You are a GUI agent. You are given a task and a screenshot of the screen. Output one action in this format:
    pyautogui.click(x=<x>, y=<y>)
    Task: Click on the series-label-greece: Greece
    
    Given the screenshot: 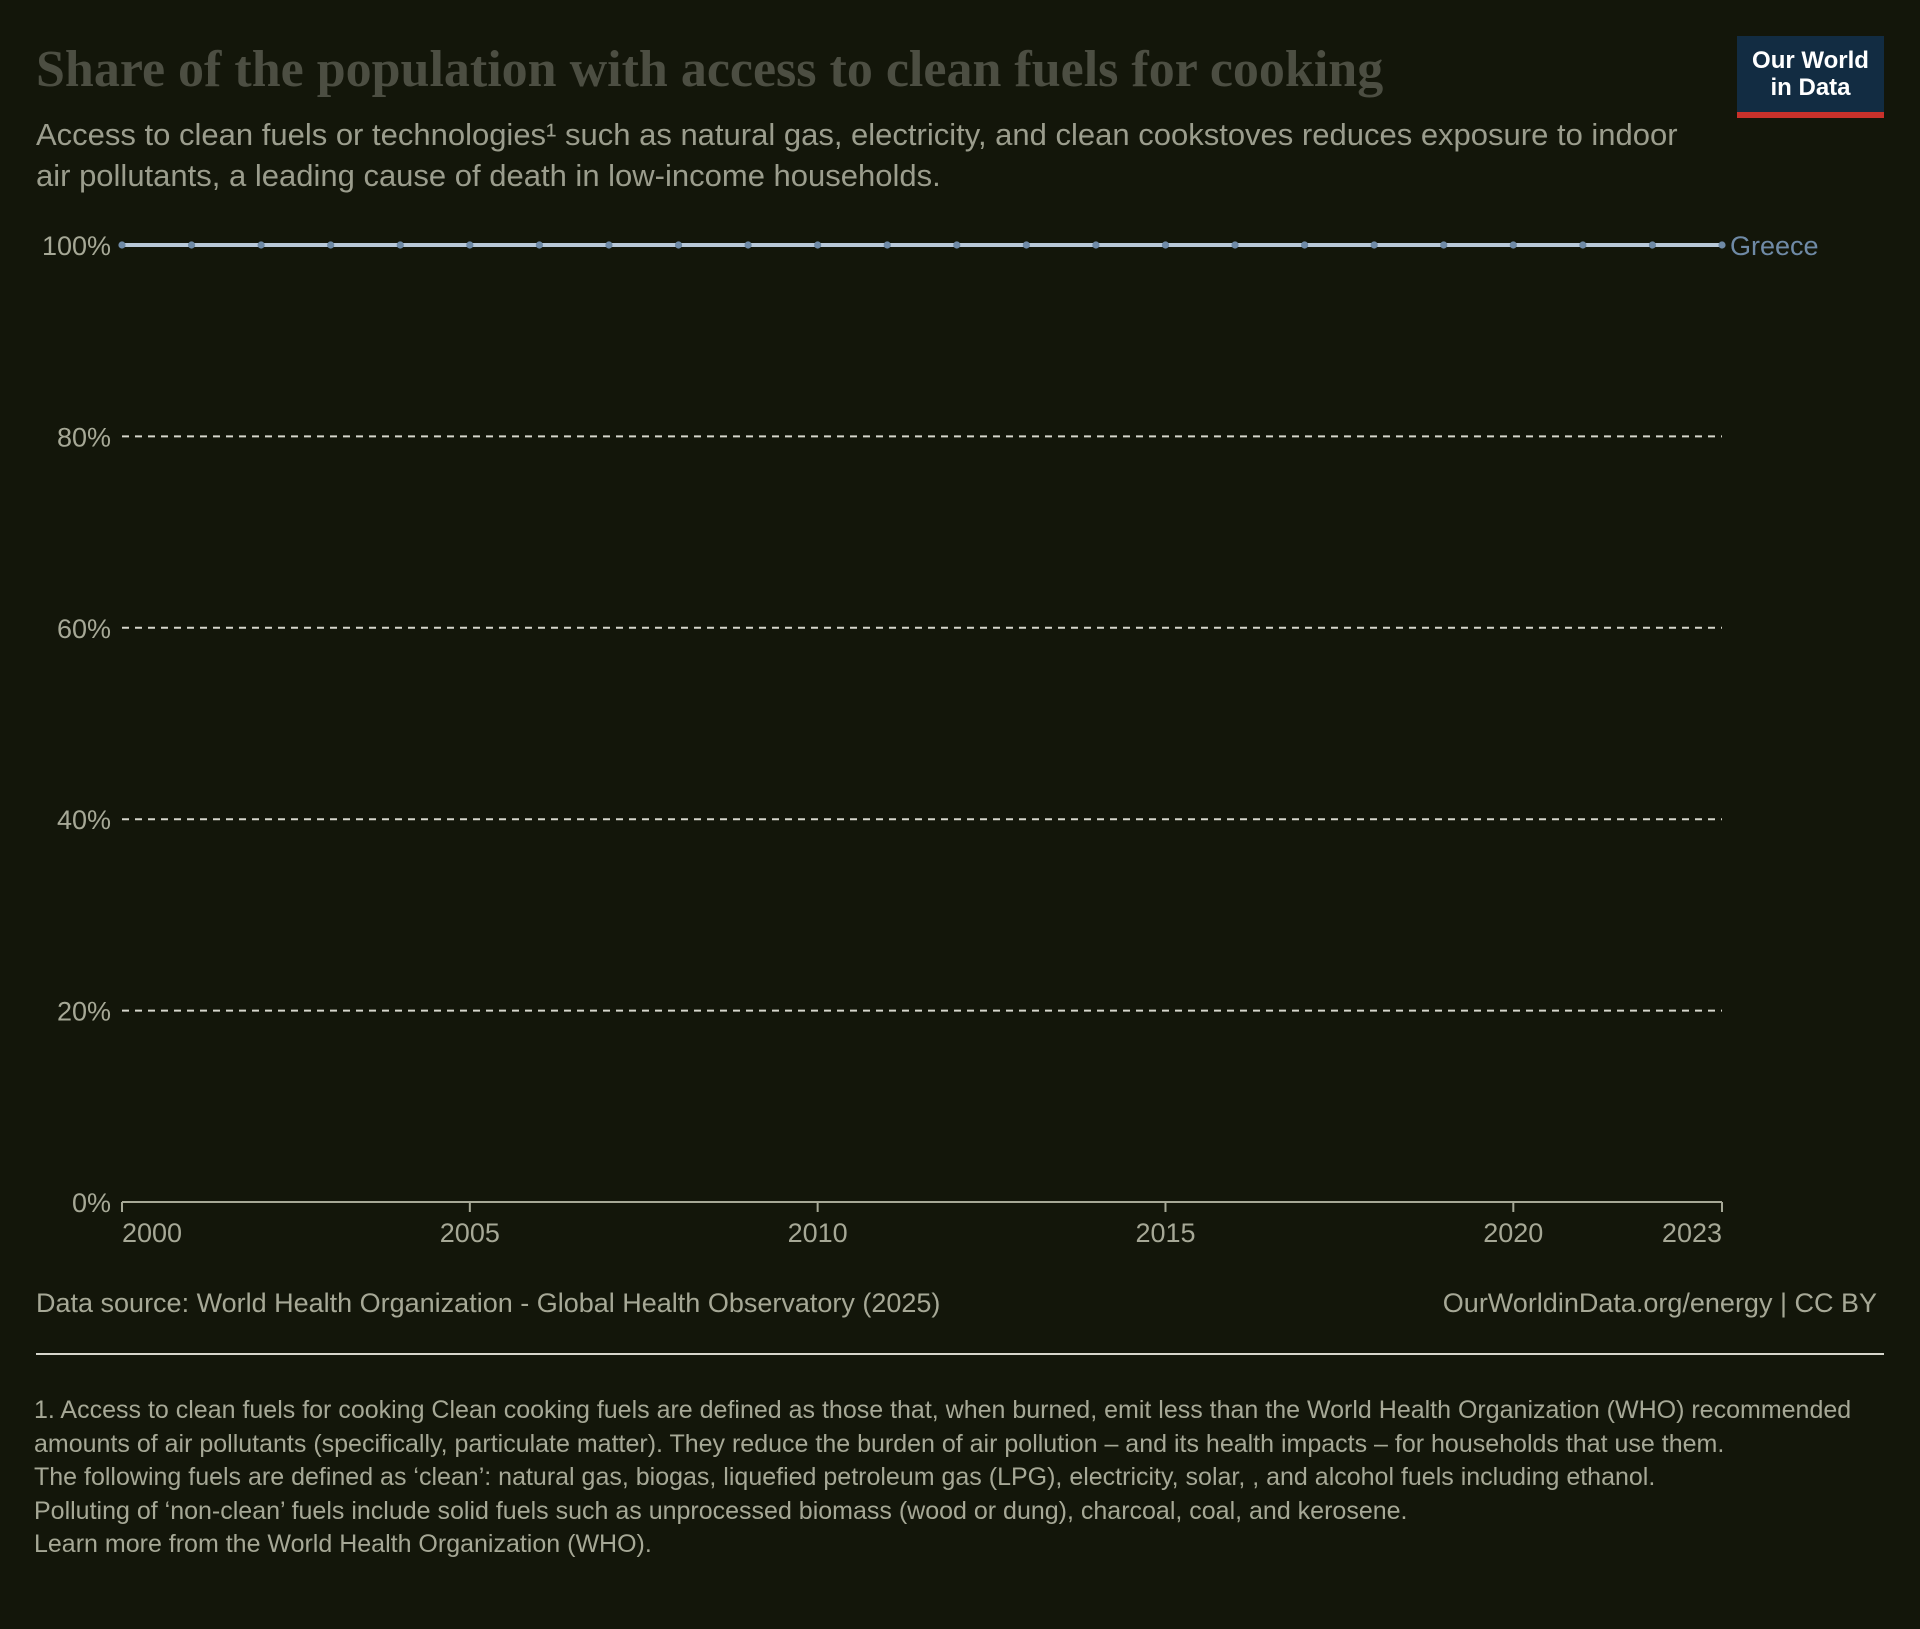 What is the action you would take?
    pyautogui.click(x=1774, y=246)
    